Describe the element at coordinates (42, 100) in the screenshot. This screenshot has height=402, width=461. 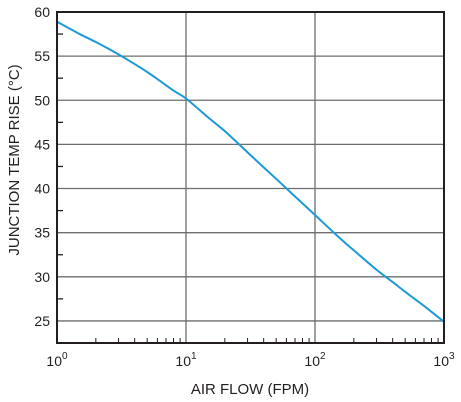
I see `y-tick-label: 50` at that location.